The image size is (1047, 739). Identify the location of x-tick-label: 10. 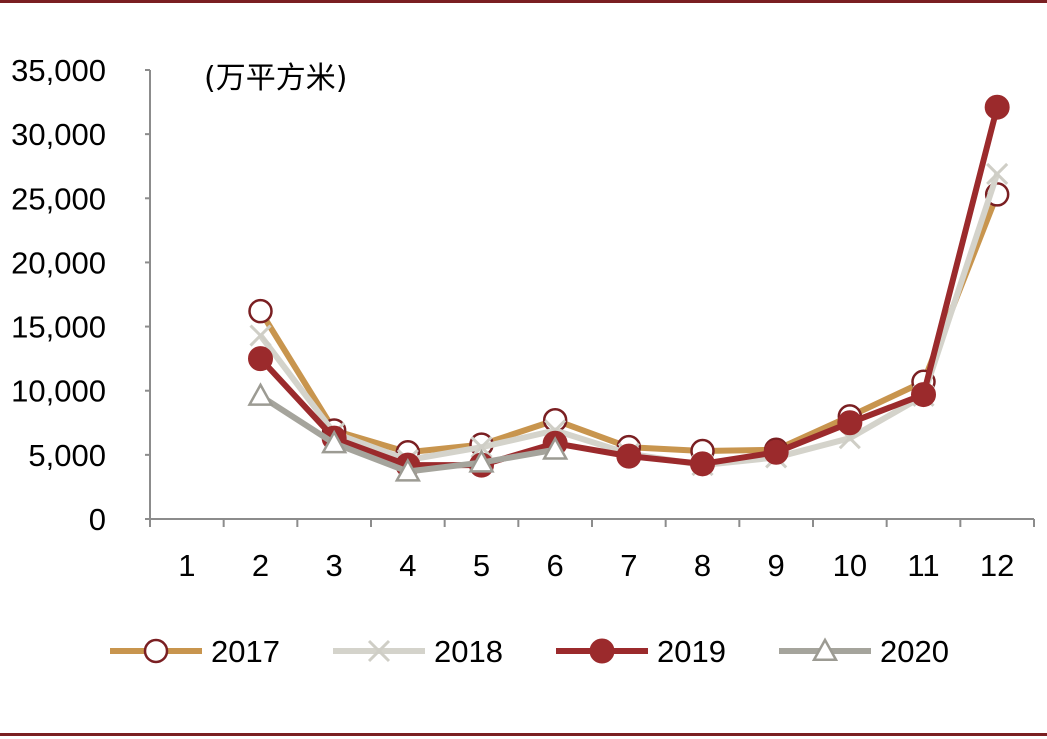
(850, 565).